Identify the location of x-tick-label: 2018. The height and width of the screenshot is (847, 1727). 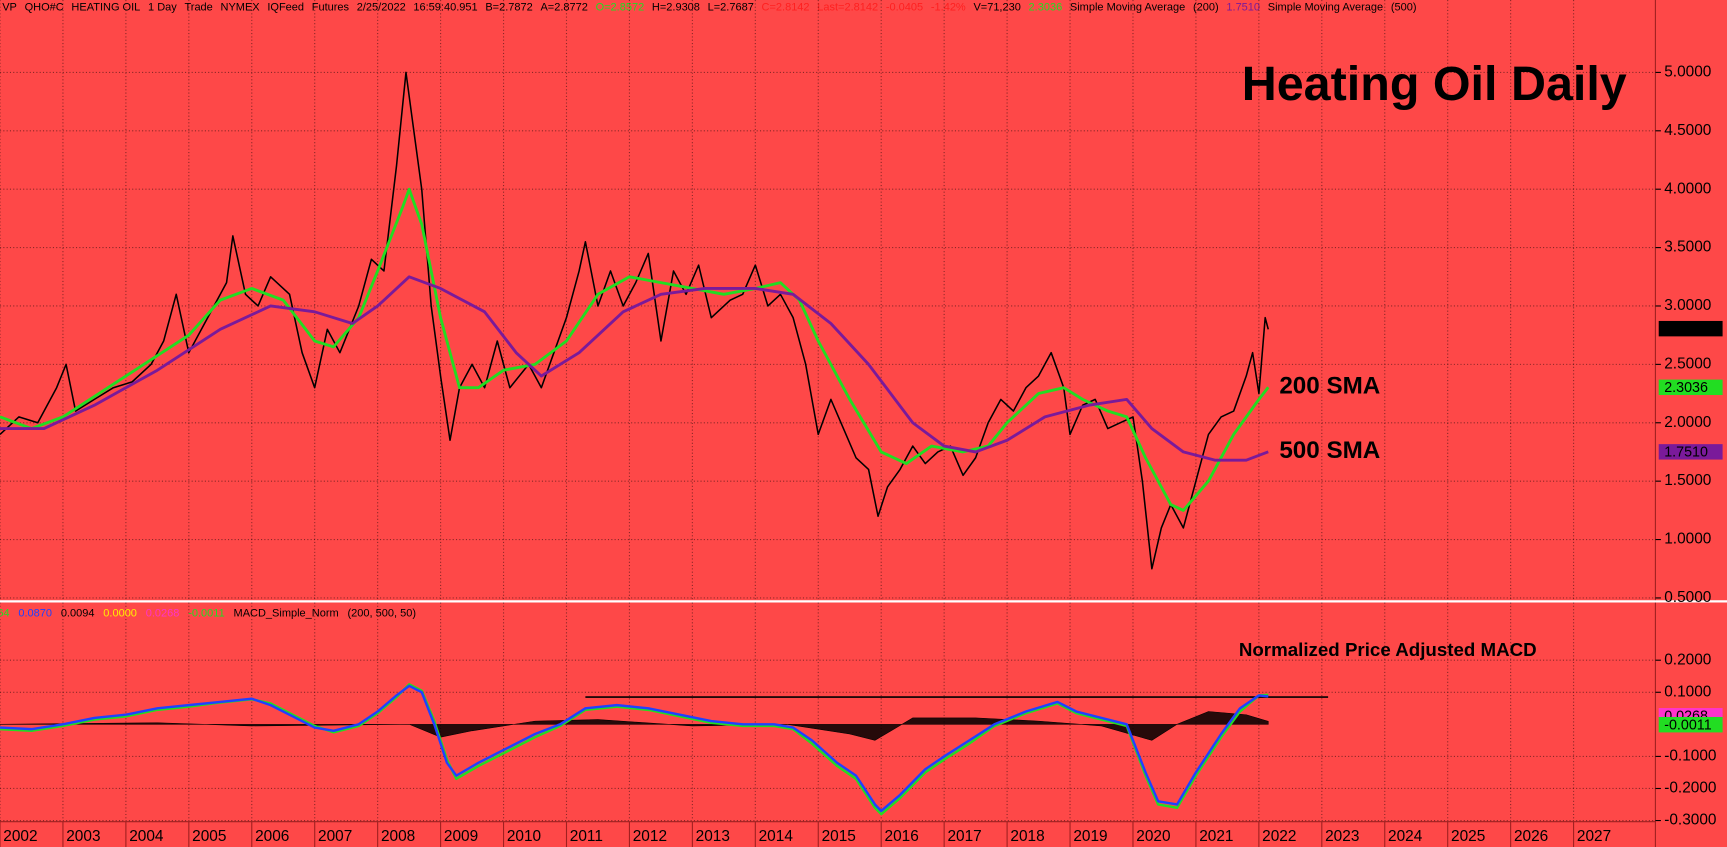
(1027, 836).